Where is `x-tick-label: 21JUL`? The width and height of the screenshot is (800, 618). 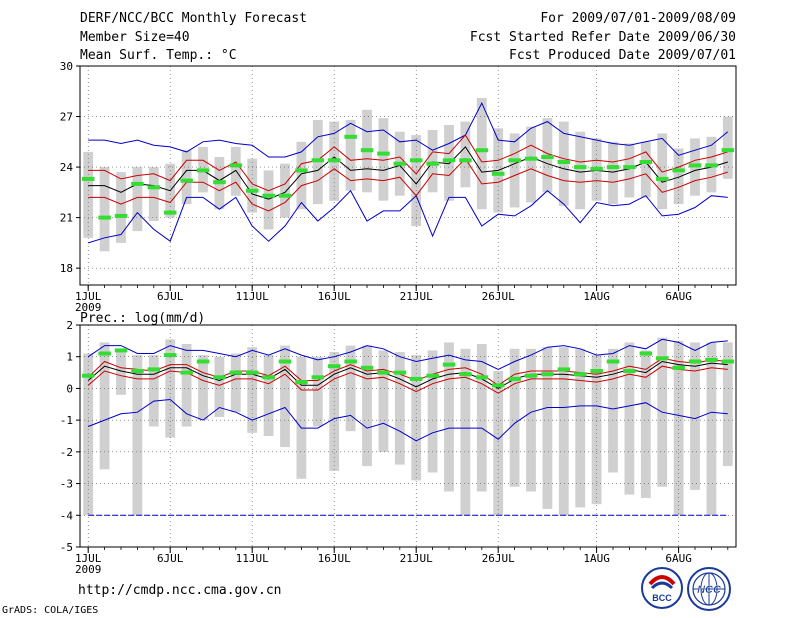 x-tick-label: 21JUL is located at coordinates (416, 558).